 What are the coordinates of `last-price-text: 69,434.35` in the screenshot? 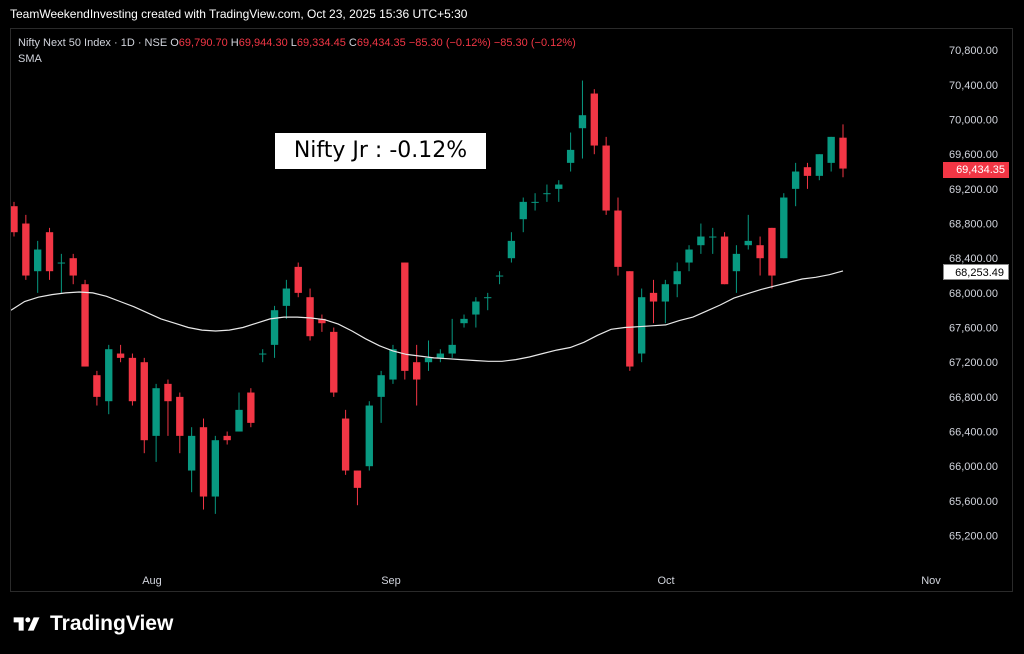 It's located at (980, 170).